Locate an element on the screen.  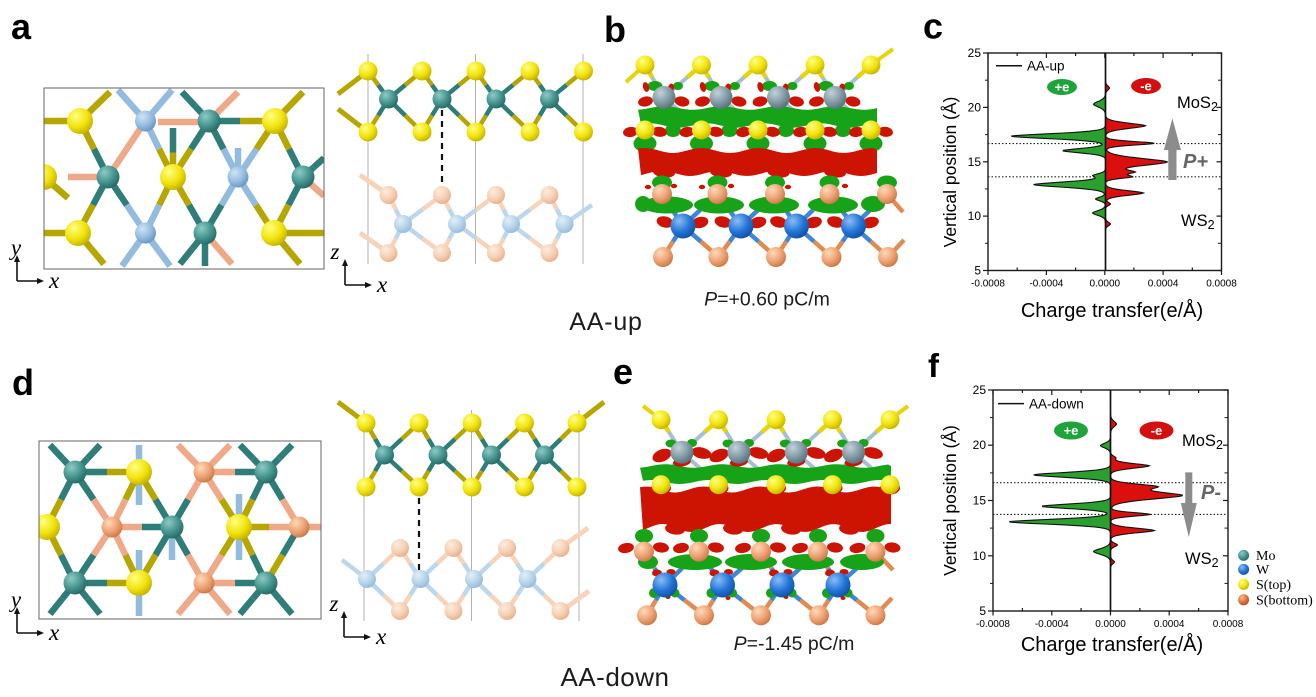
svg-text: P- is located at coordinates (1211, 493).